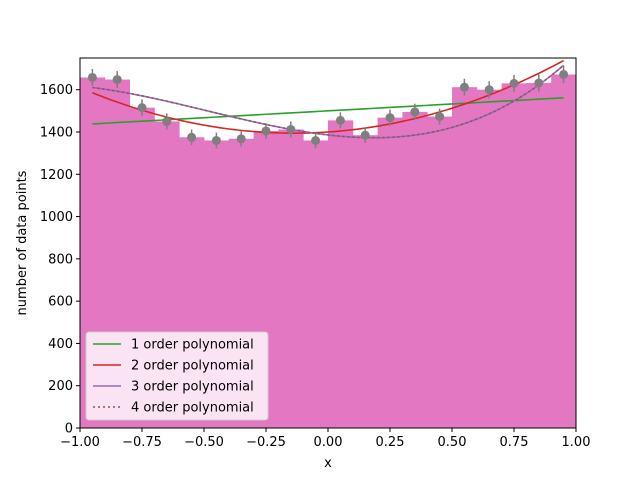 Image resolution: width=640 pixels, height=480 pixels. I want to click on x-tick-label: −0.25, so click(266, 442).